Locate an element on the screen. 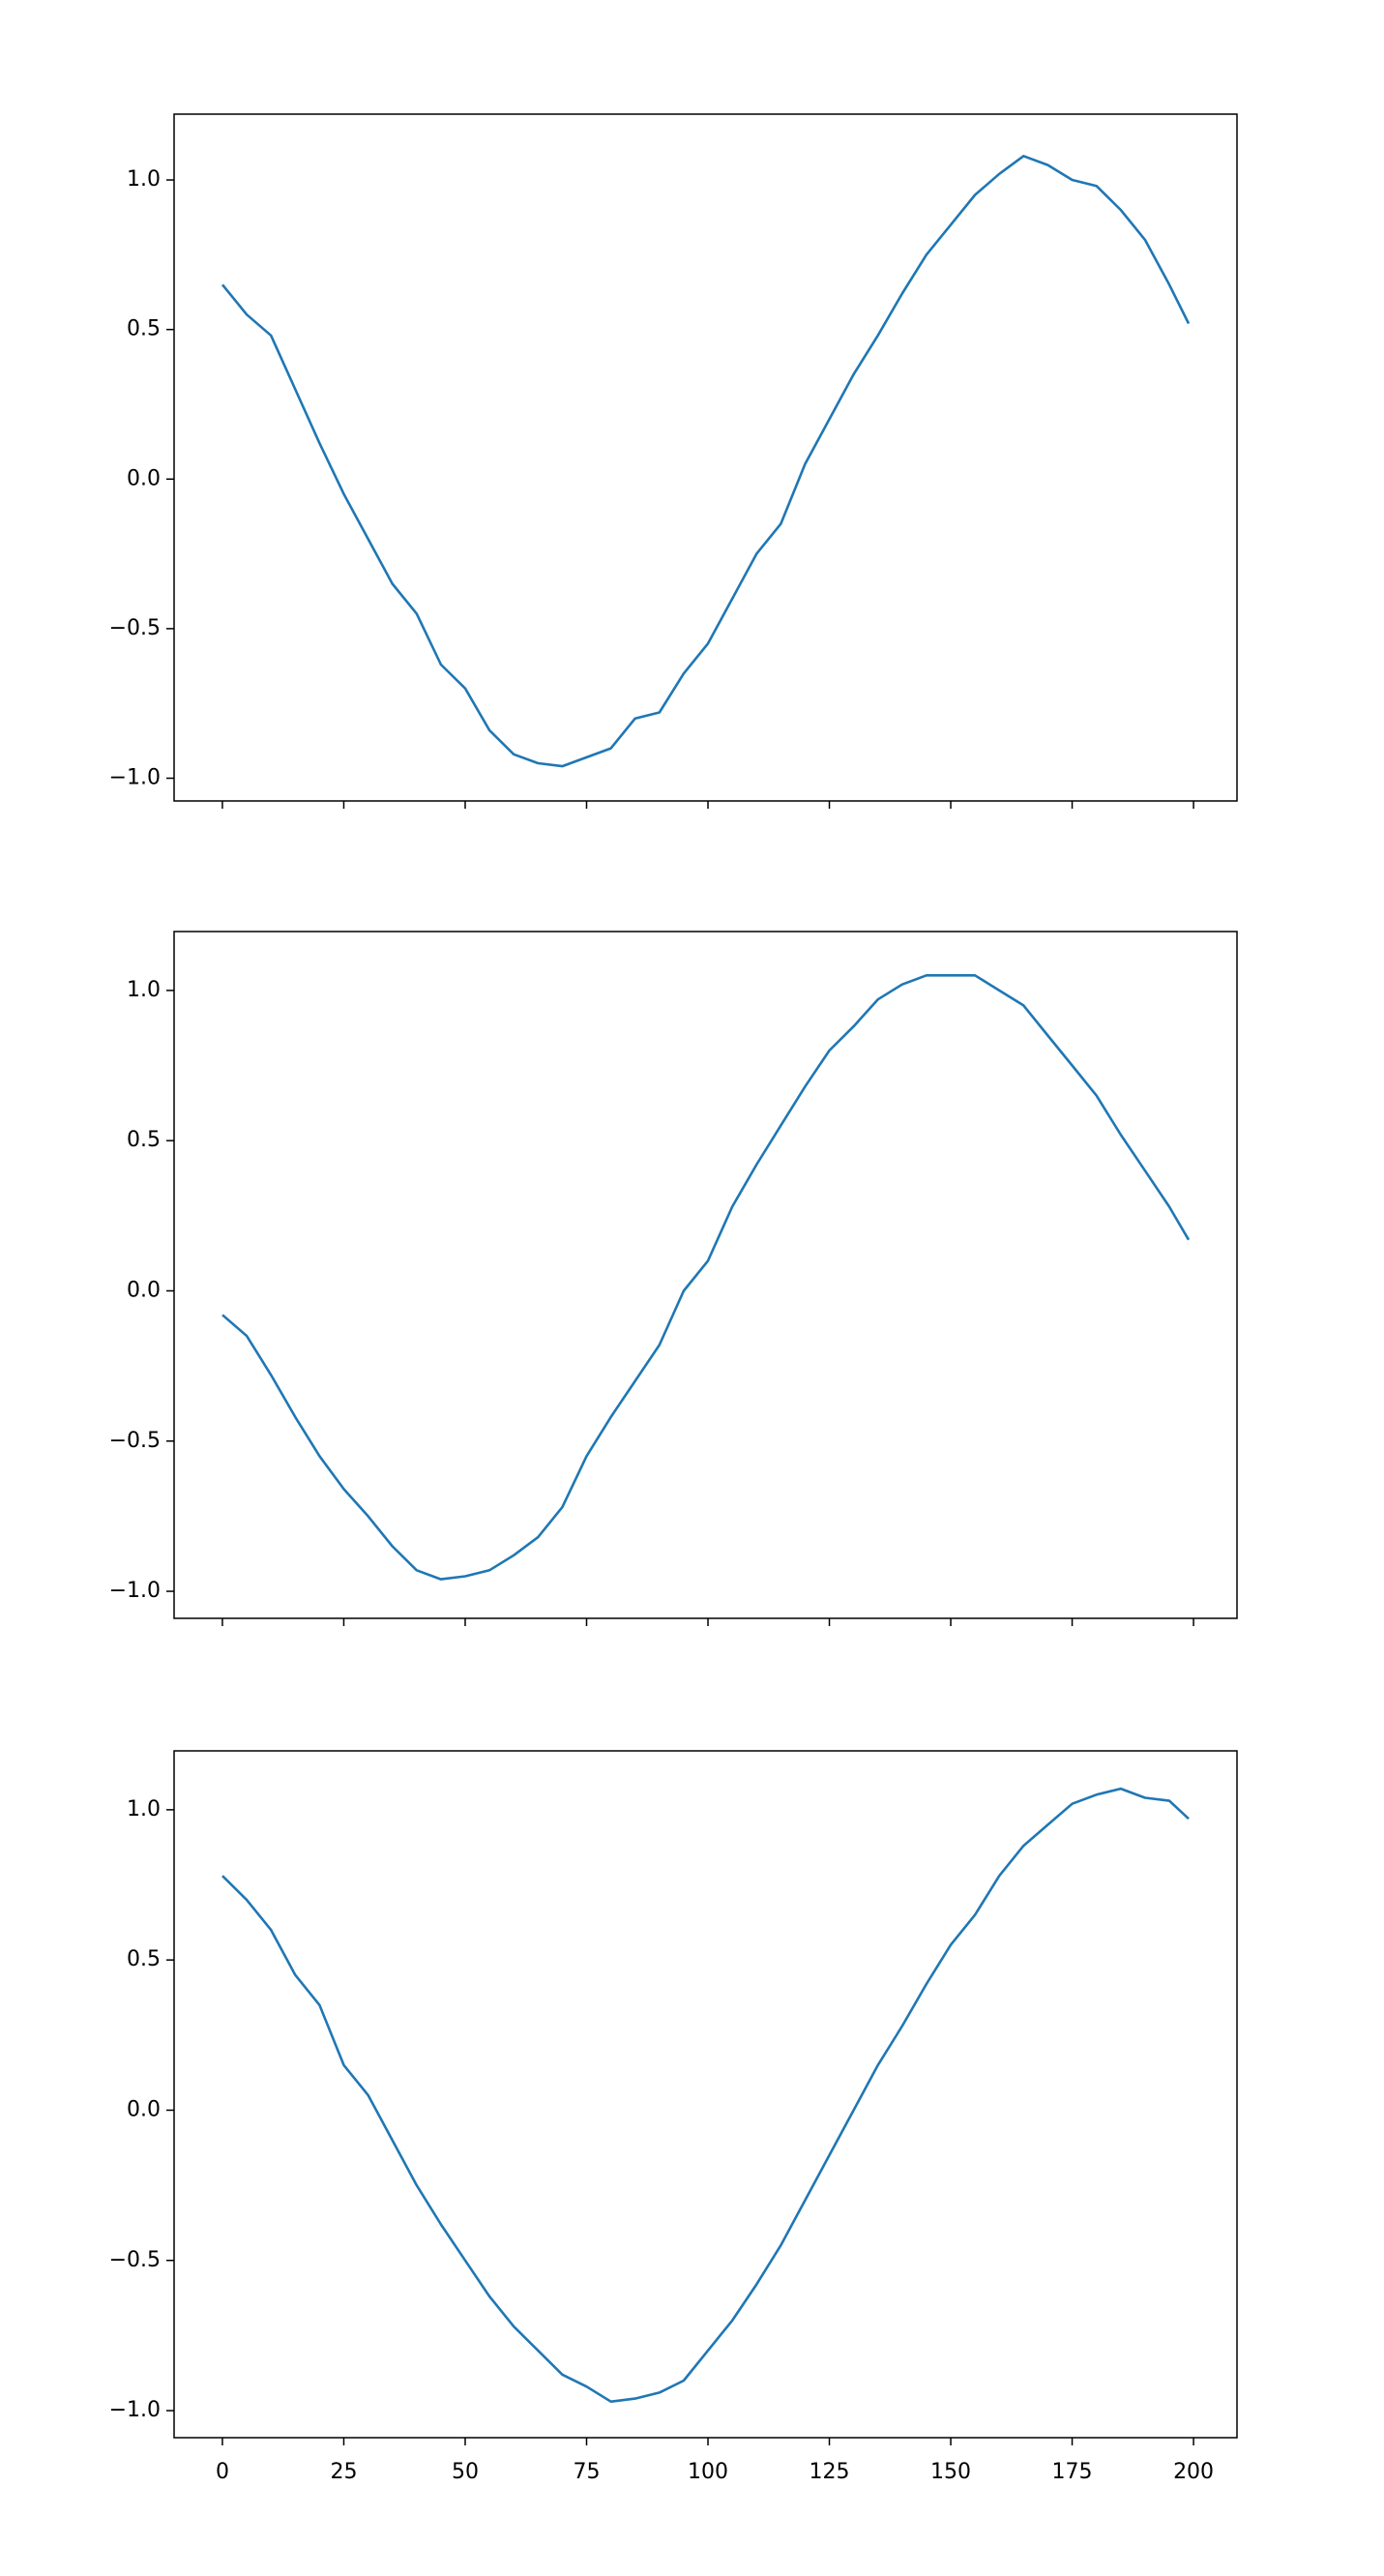 Image resolution: width=1384 pixels, height=2576 pixels. x-tick-label: 125 is located at coordinates (830, 2472).